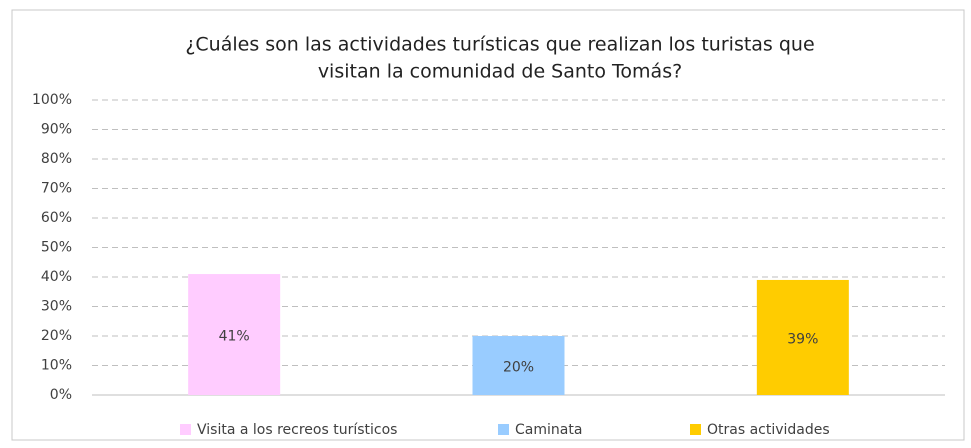 The image size is (971, 448). I want to click on y-tick-label: 90%, so click(56, 130).